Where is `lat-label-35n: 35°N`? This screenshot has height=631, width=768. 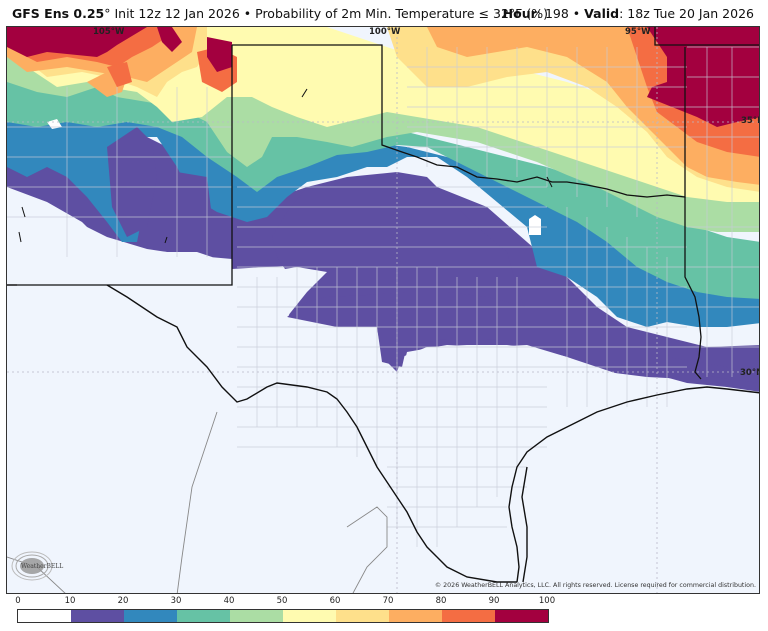 lat-label-35n: 35°N is located at coordinates (750, 121).